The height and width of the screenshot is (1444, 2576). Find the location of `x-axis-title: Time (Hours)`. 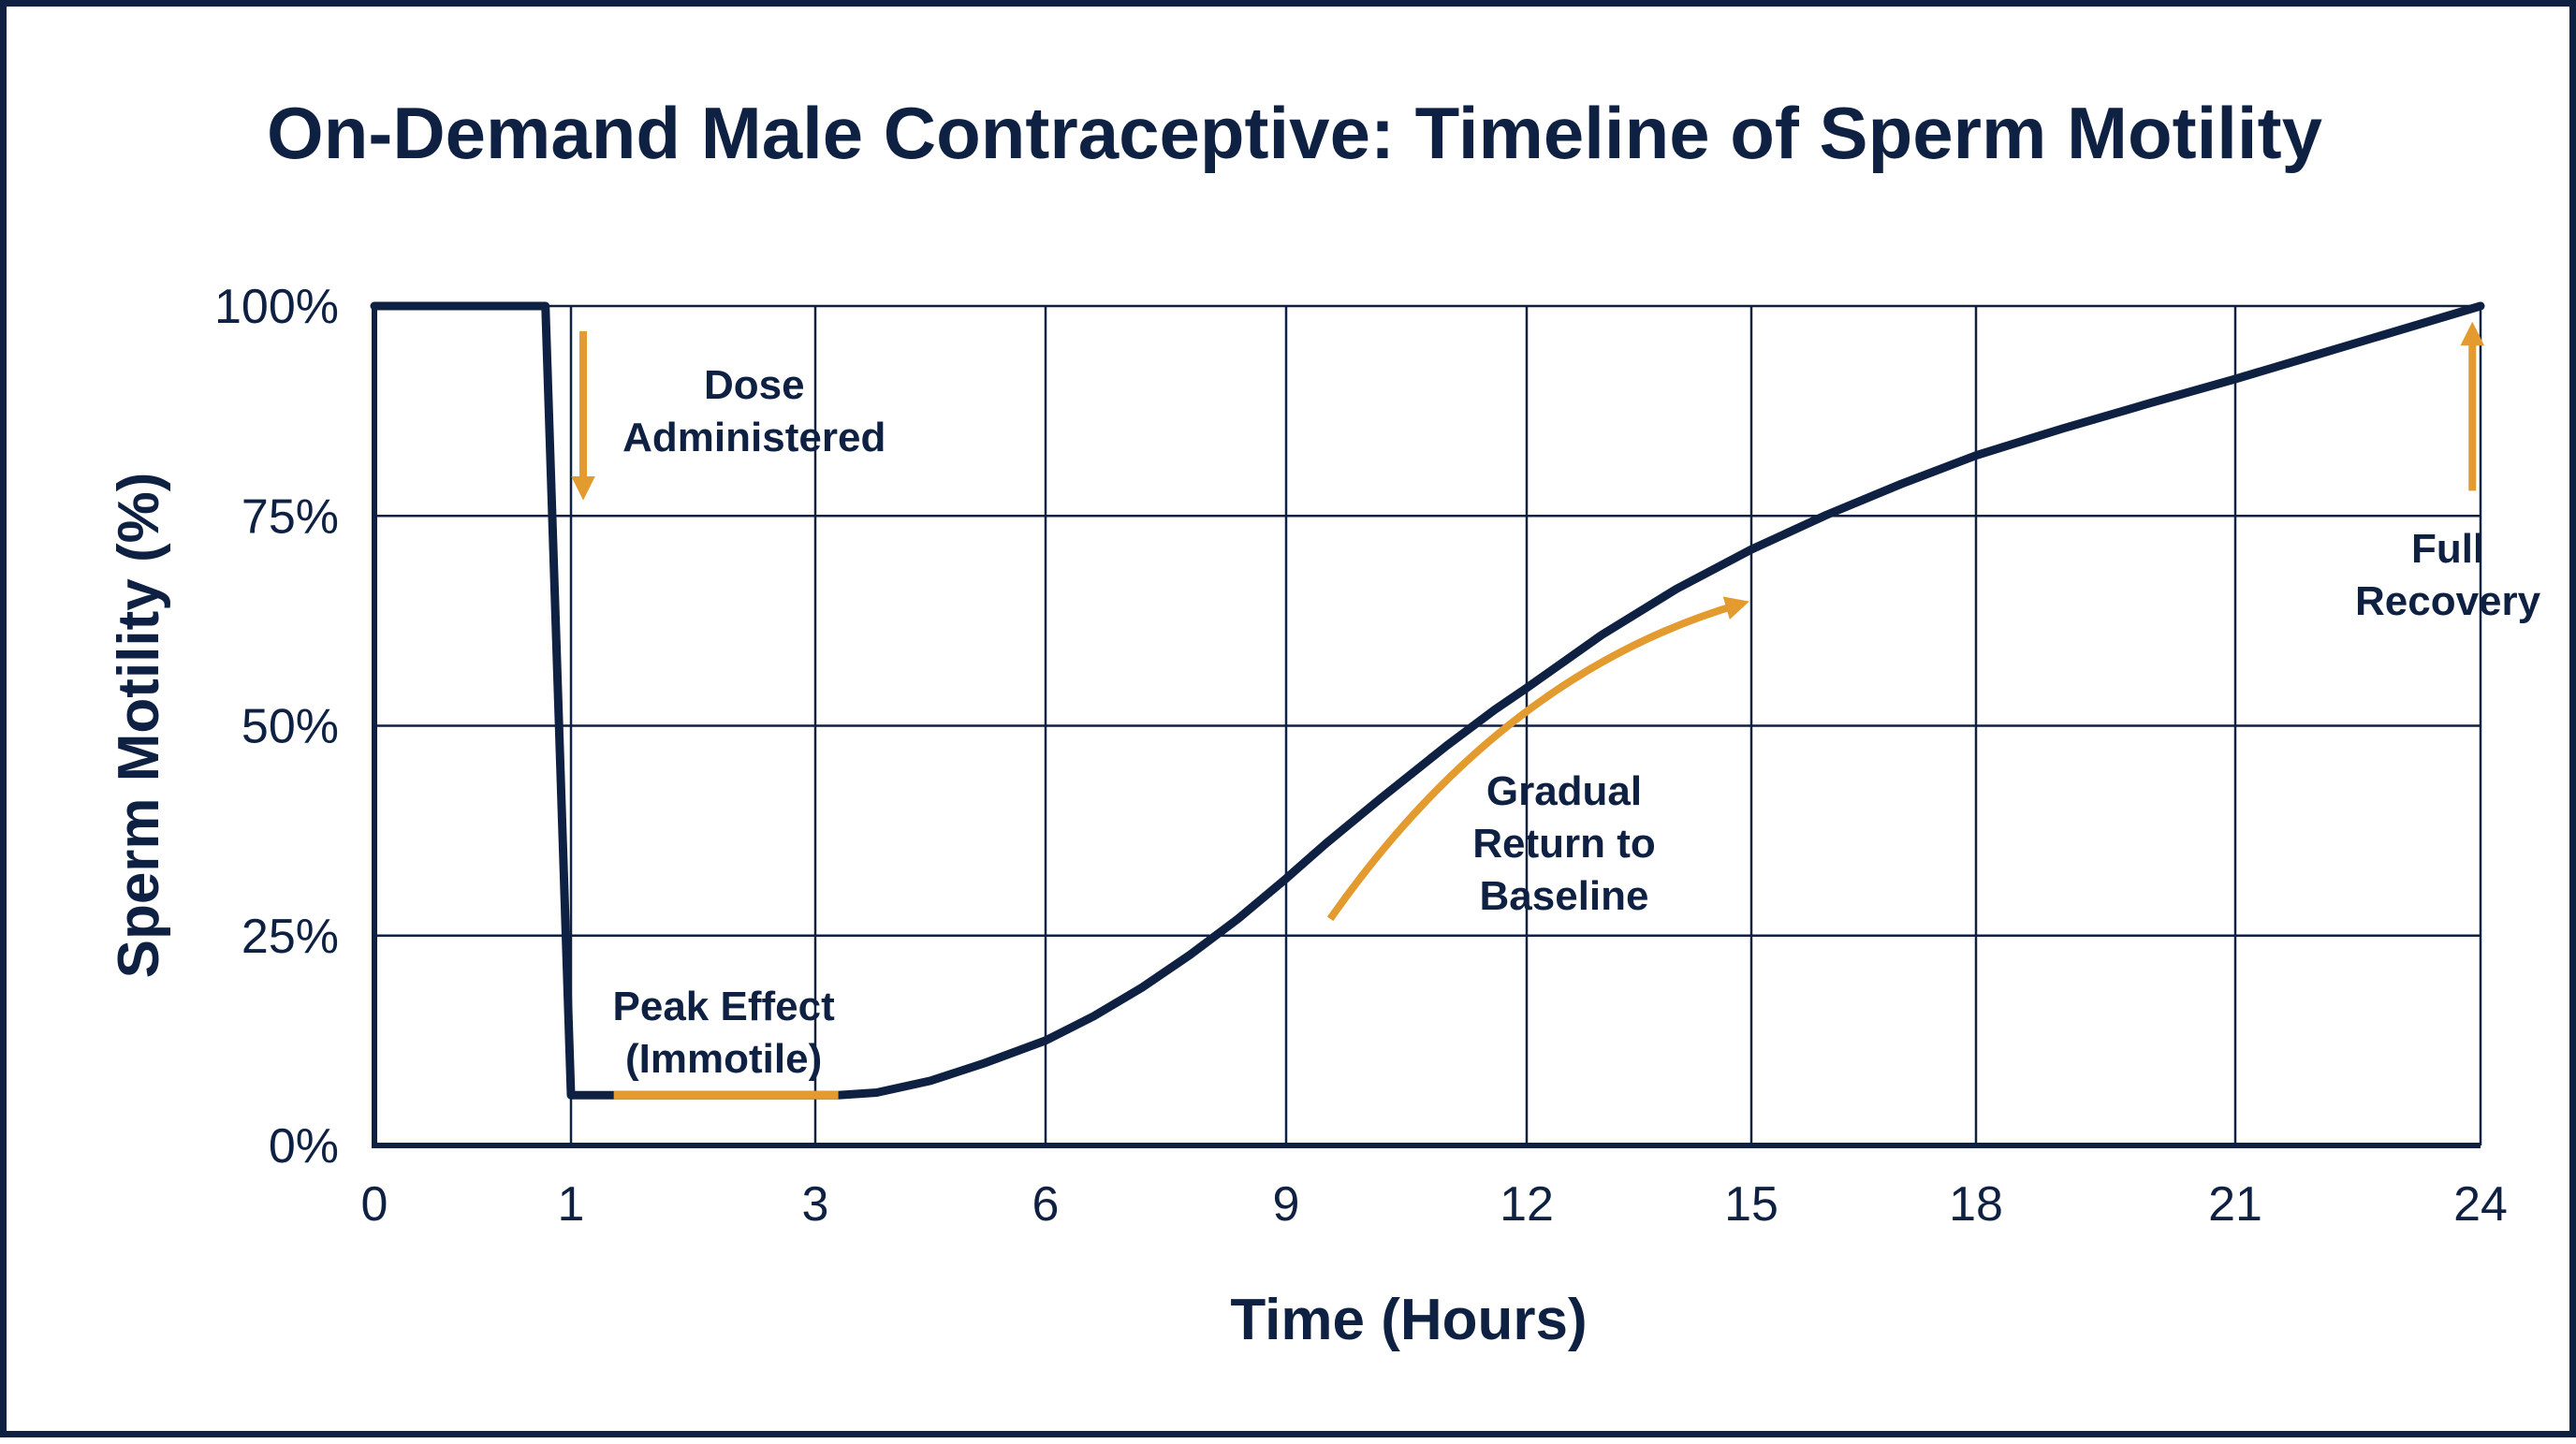

x-axis-title: Time (Hours) is located at coordinates (1408, 1320).